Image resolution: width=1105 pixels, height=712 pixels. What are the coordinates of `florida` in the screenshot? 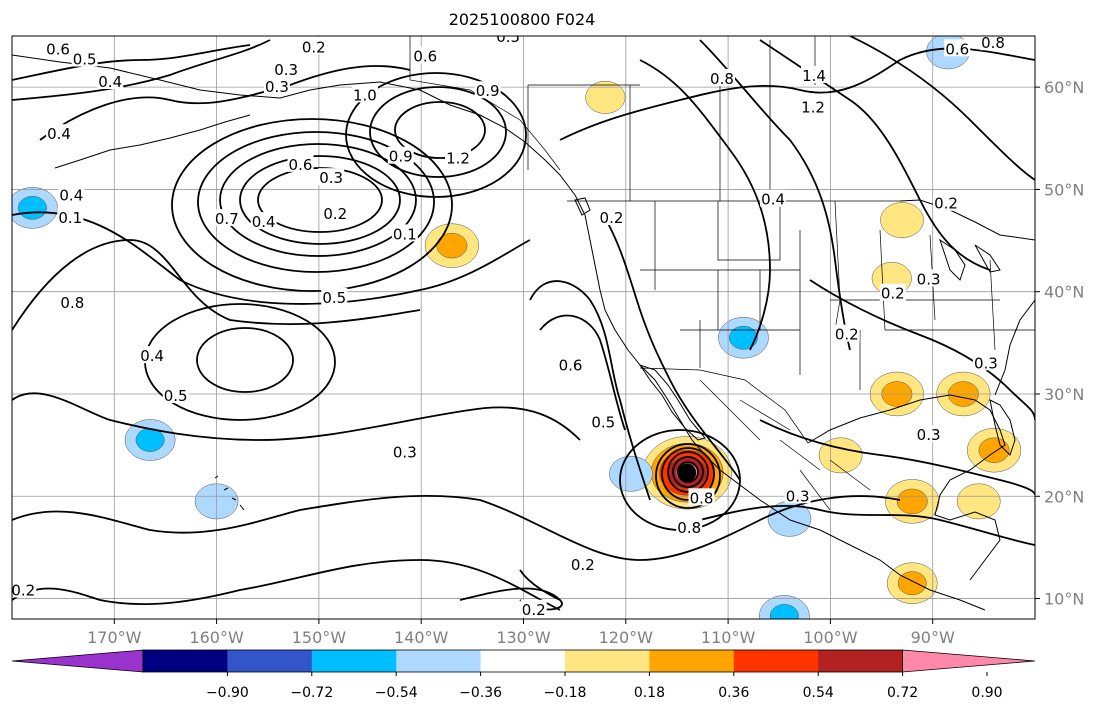 It's located at (1002, 427).